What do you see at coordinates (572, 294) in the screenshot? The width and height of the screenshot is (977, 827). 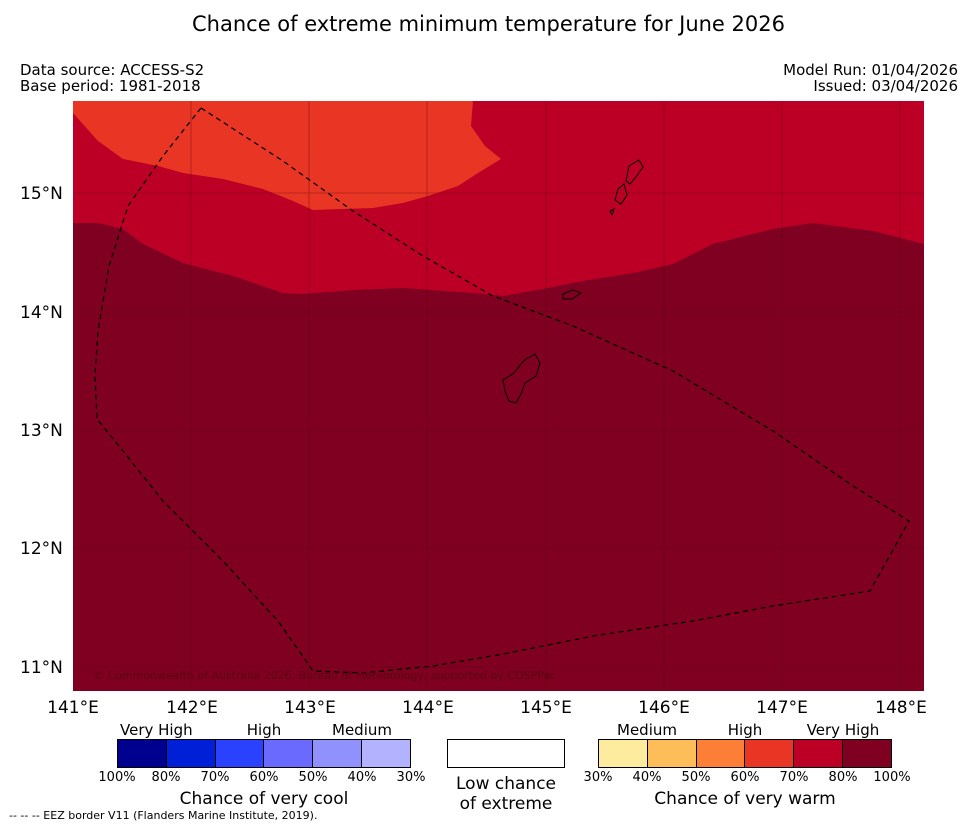 I see `rota-island-outline` at bounding box center [572, 294].